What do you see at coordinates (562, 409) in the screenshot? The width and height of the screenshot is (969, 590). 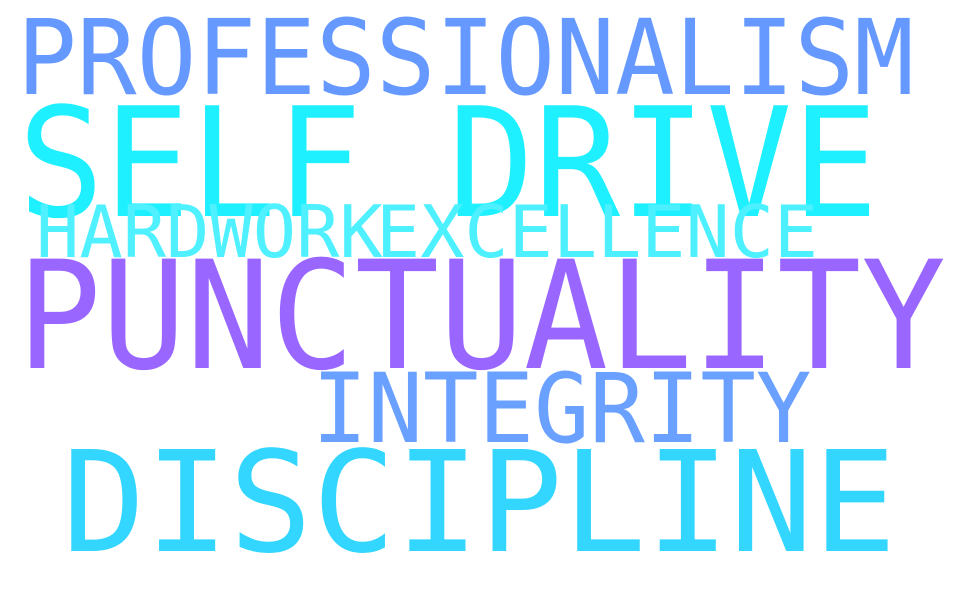 I see `word-integrity: INTEGRITY` at bounding box center [562, 409].